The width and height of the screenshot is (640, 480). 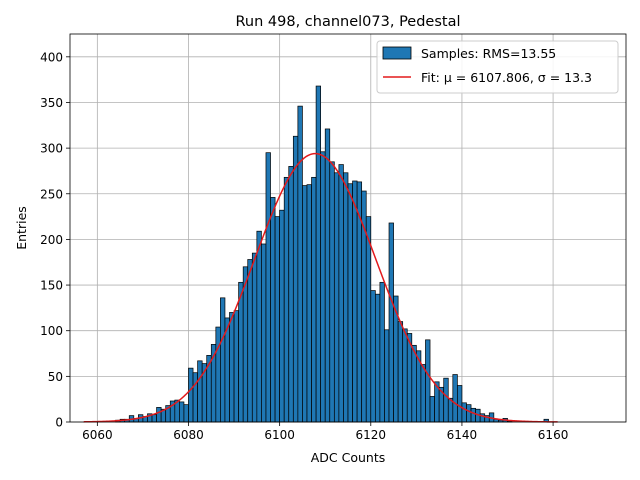 I want to click on y-tick-label: 50, so click(x=55, y=377).